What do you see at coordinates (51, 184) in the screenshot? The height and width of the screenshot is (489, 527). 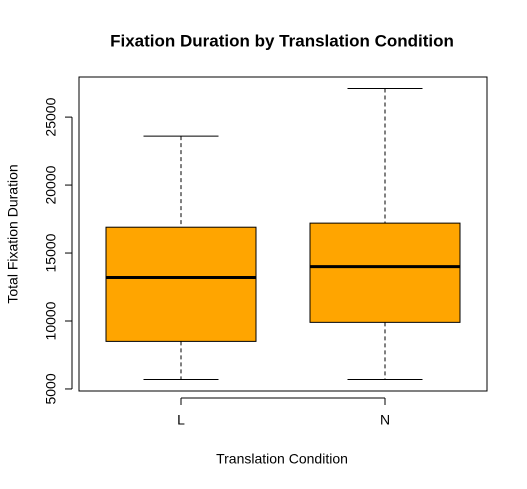 I see `y-tick-label: 20000` at bounding box center [51, 184].